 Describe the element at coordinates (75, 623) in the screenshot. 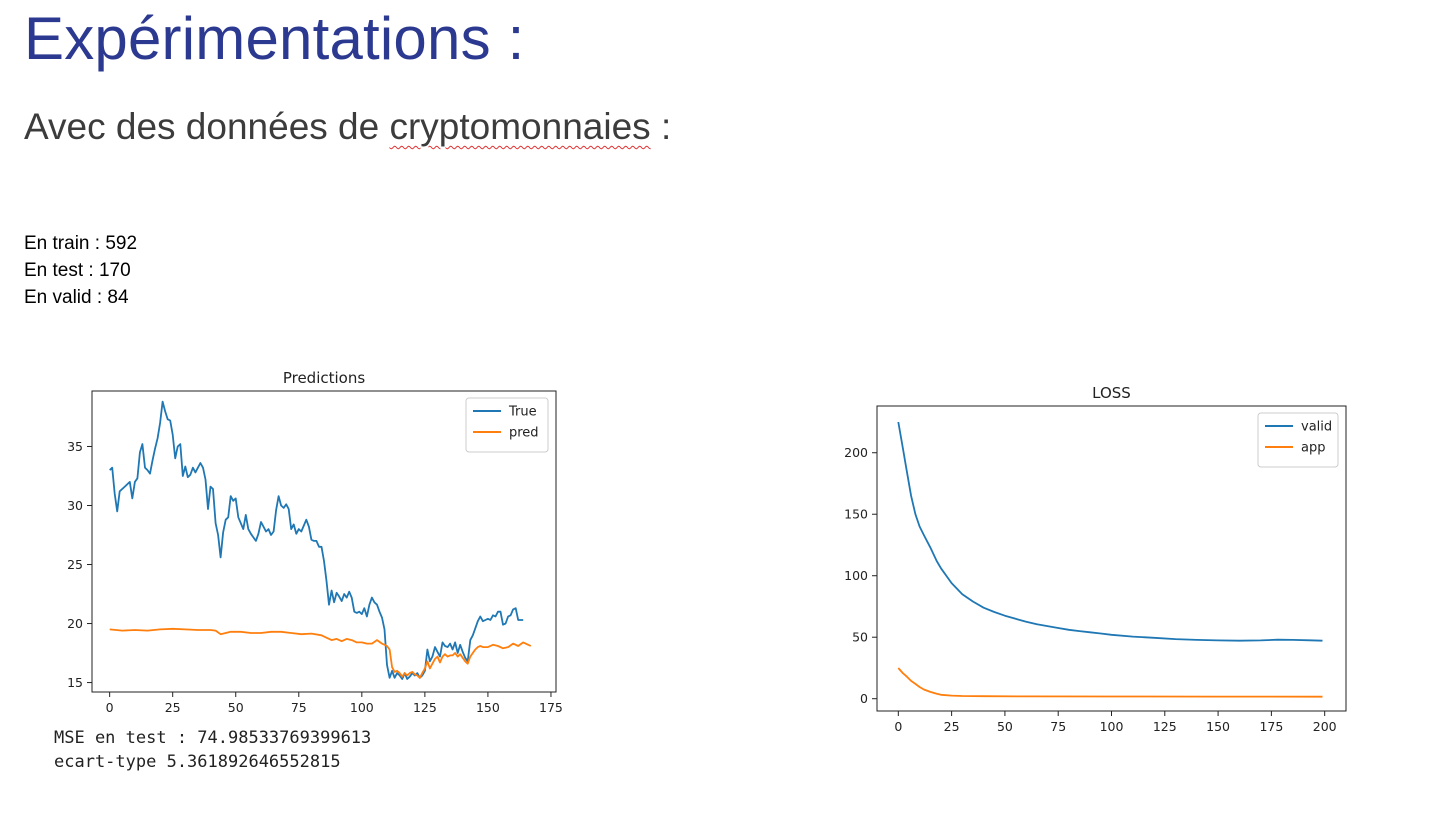

I see `y-tick-label: 20` at that location.